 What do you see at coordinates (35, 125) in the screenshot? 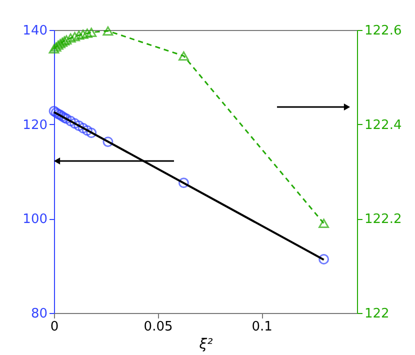
I see `y-tick-label: 120` at bounding box center [35, 125].